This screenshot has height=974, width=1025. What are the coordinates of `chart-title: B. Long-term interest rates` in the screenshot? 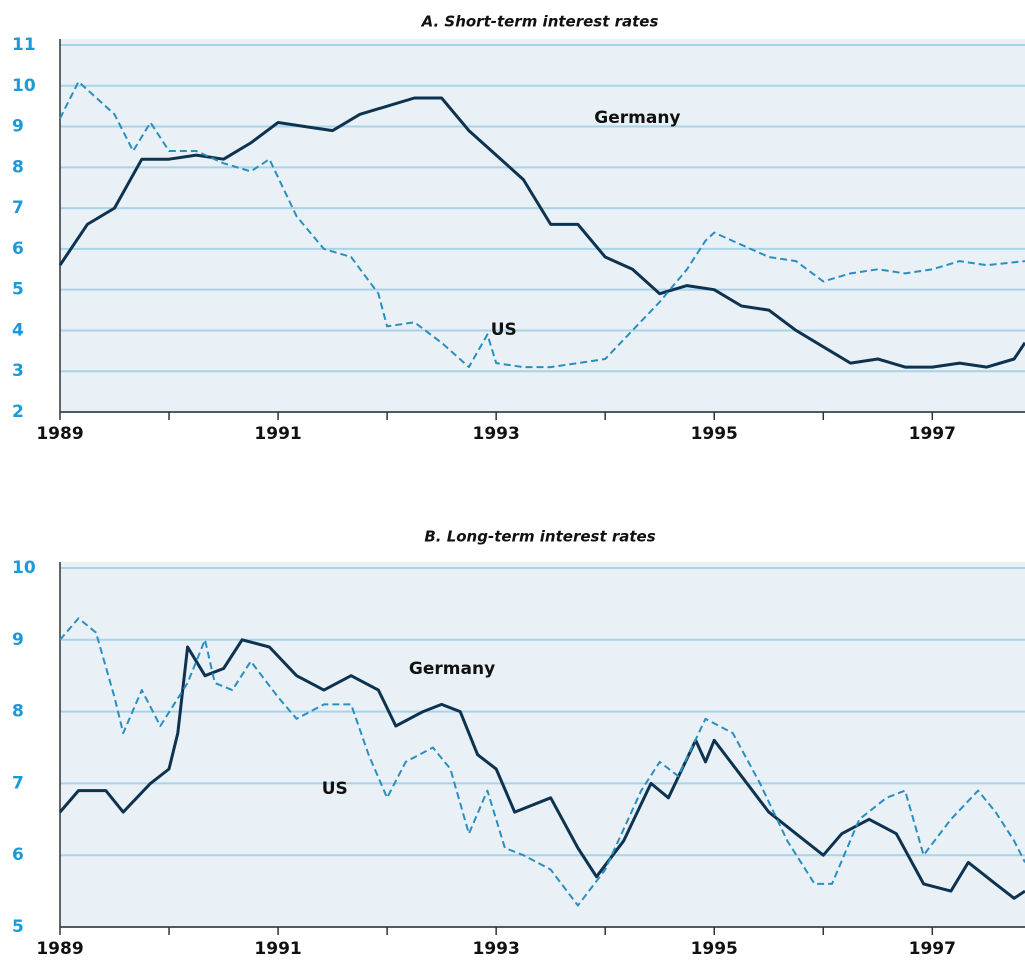 It's located at (539, 537).